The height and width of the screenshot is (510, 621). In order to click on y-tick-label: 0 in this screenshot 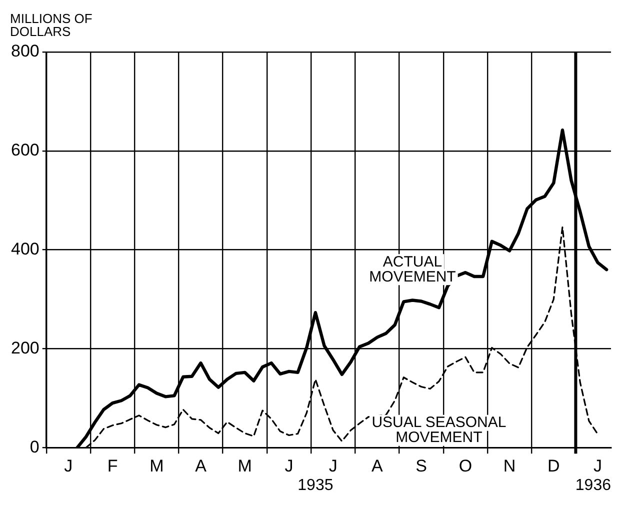, I will do `click(35, 446)`.